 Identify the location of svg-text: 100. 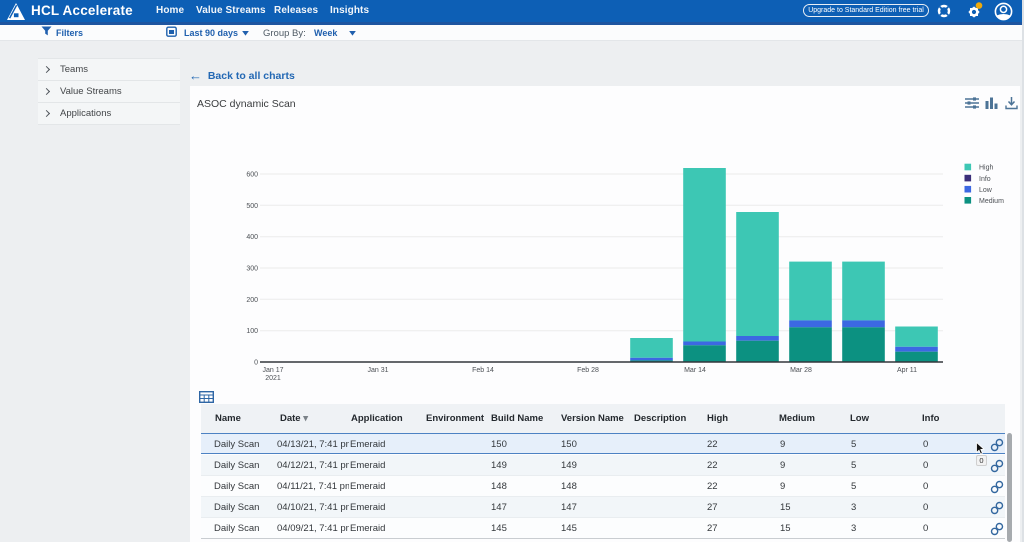
(252, 331).